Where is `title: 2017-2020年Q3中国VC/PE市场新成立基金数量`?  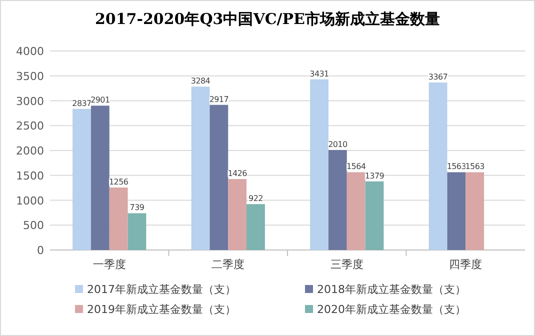 title: 2017-2020年Q3中国VC/PE市场新成立基金数量 is located at coordinates (267, 19).